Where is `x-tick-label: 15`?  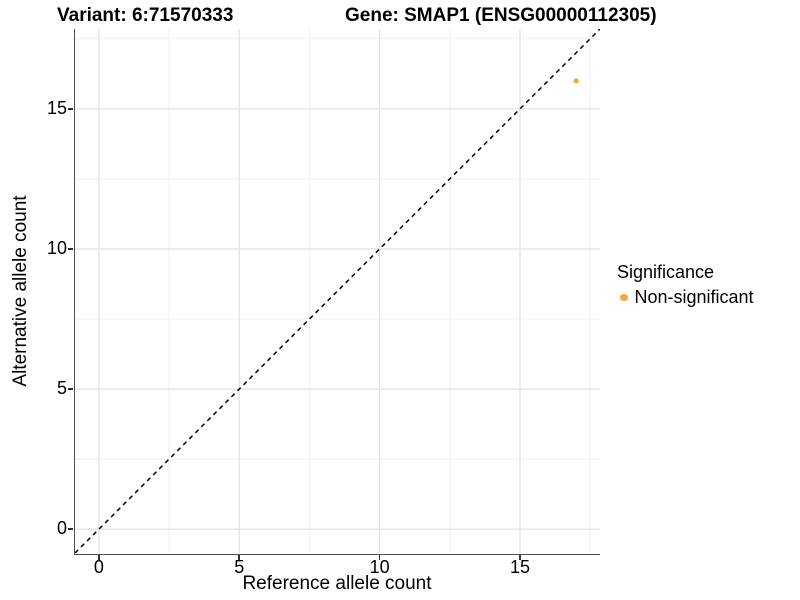
x-tick-label: 15 is located at coordinates (519, 567).